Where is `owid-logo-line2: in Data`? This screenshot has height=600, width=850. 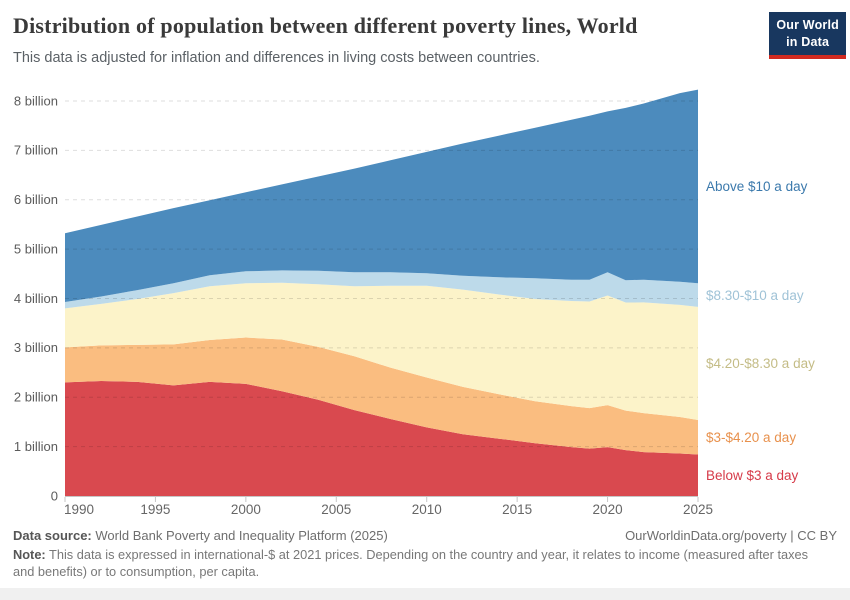
owid-logo-line2: in Data is located at coordinates (808, 41).